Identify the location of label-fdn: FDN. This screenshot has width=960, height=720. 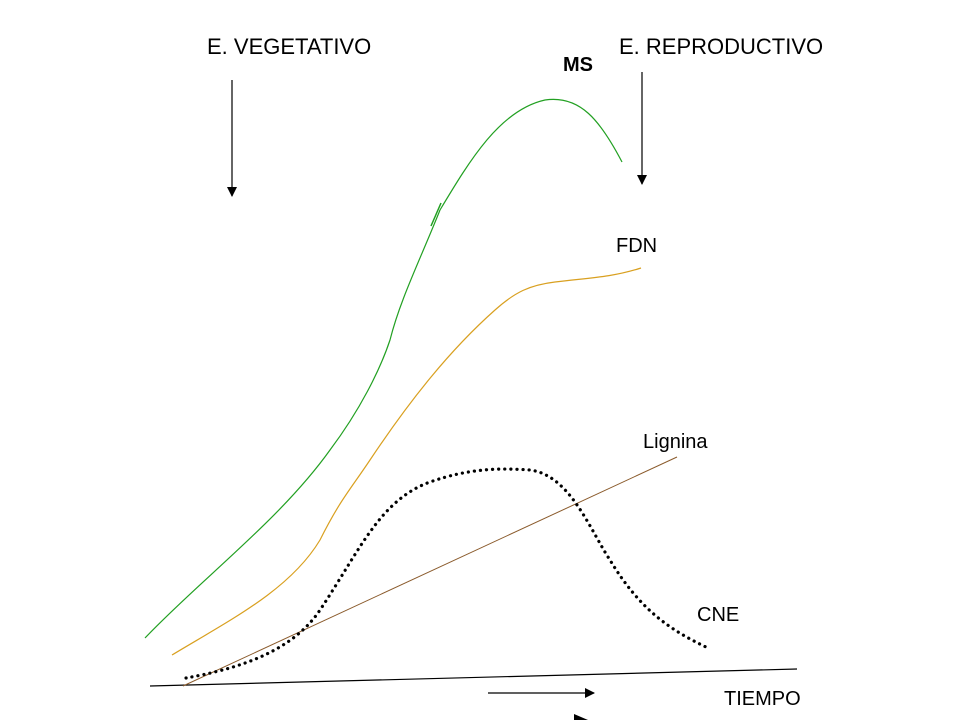
(637, 246).